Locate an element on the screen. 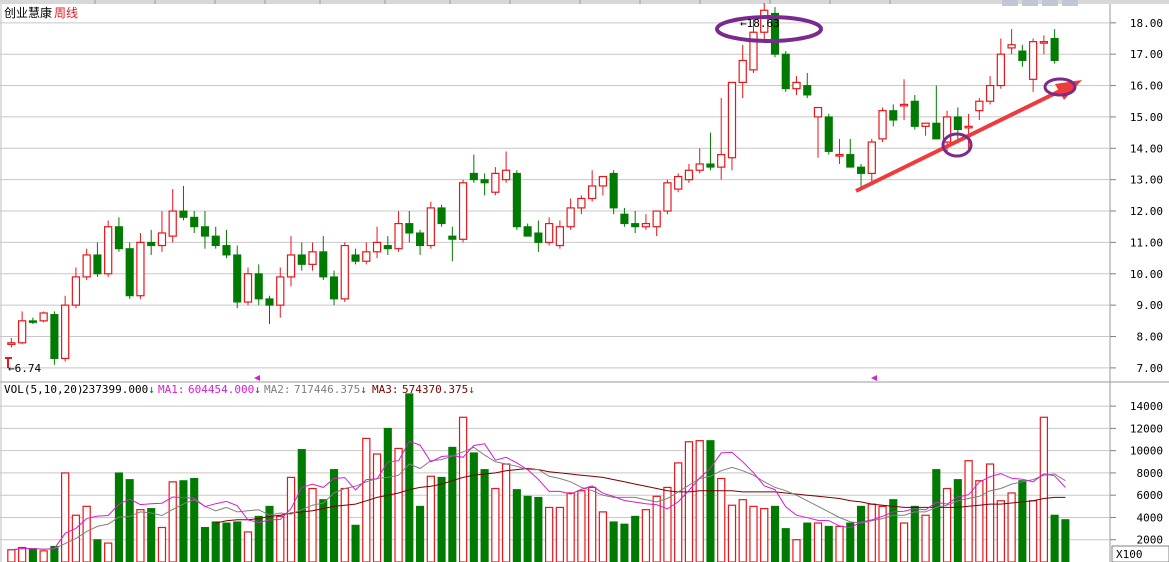  period-label: 周线 is located at coordinates (66, 13).